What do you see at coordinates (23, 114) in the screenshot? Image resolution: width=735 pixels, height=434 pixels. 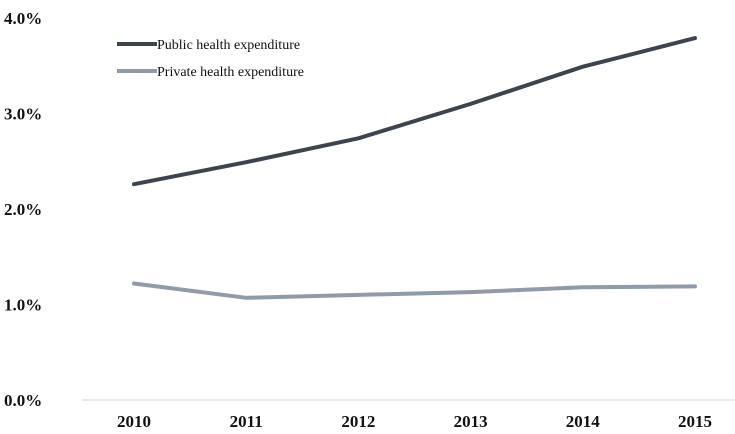 I see `y-tick-label: 3.0%` at bounding box center [23, 114].